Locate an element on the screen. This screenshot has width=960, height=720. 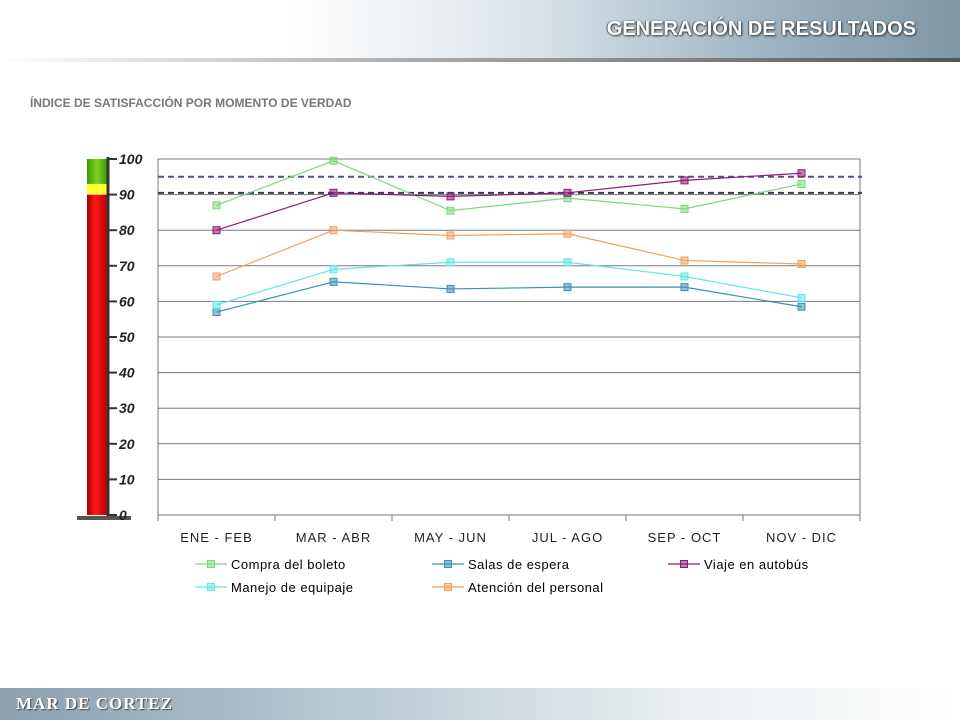
footer-bar is located at coordinates (480, 704).